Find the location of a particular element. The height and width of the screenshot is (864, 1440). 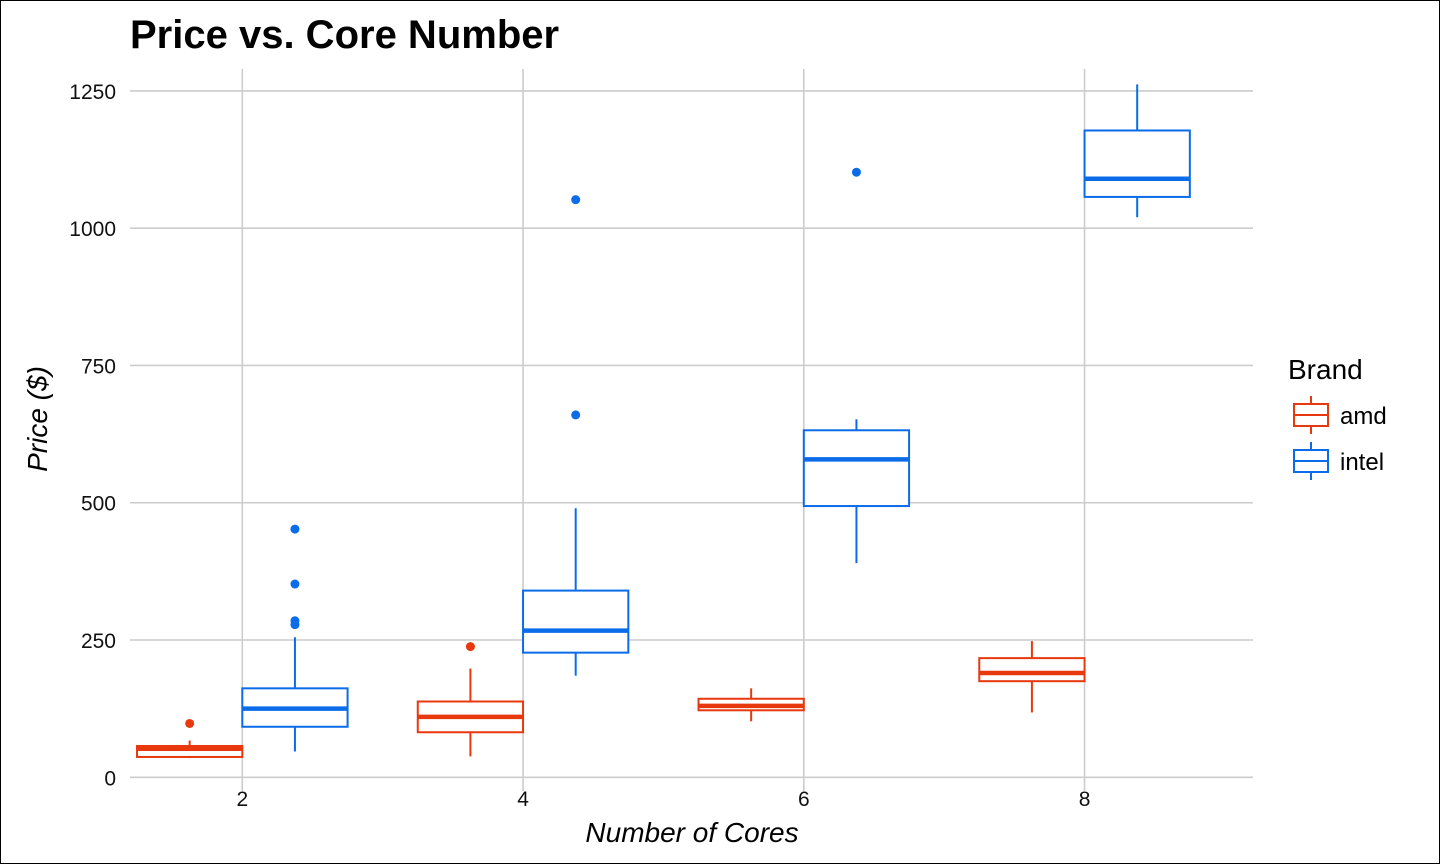

legend-title: Brand is located at coordinates (1325, 369).